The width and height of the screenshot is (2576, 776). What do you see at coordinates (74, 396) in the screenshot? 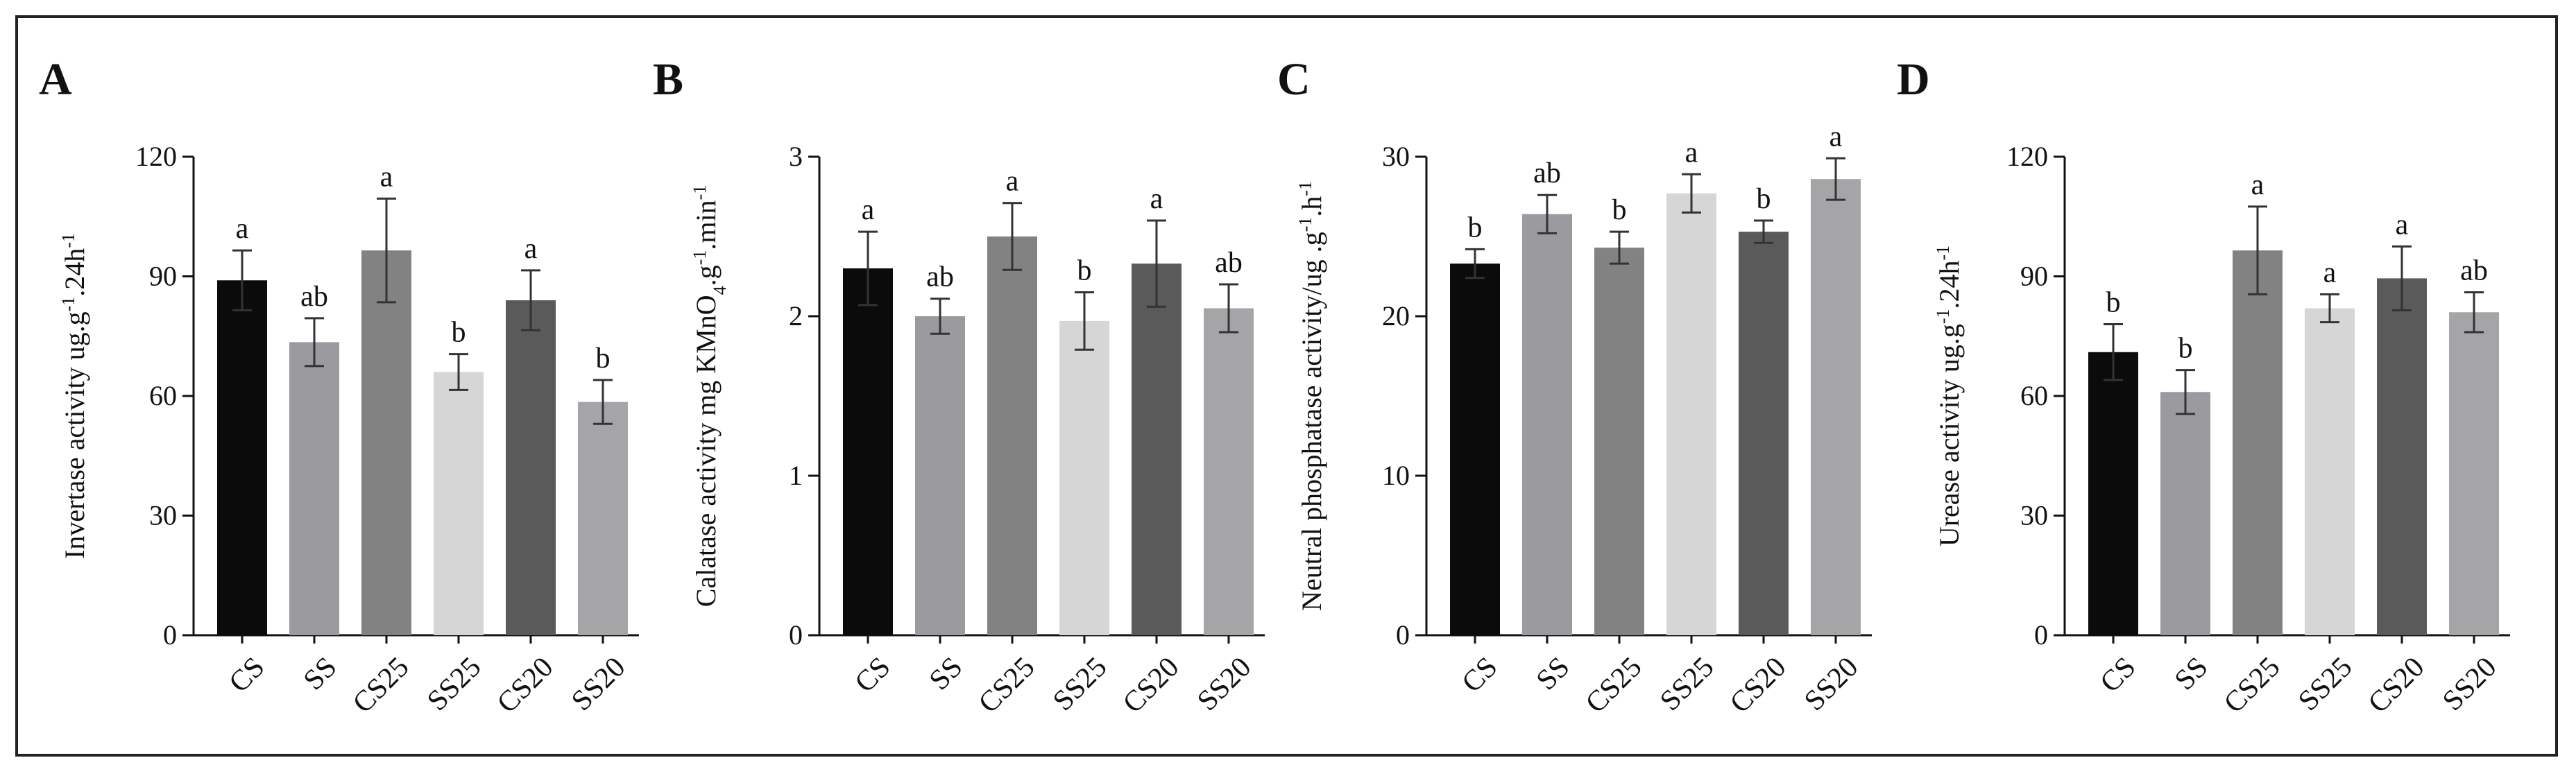
I see `y-axis-label: Invertase activity ug.g-1.24h-1` at bounding box center [74, 396].